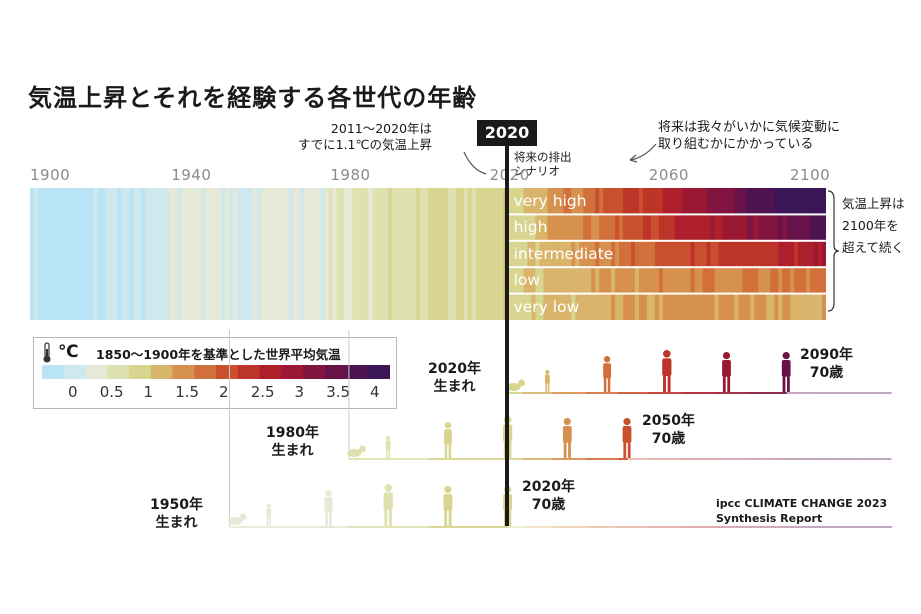  Describe the element at coordinates (381, 128) in the screenshot. I see `past-note-line1: 2011～2020年は` at that location.